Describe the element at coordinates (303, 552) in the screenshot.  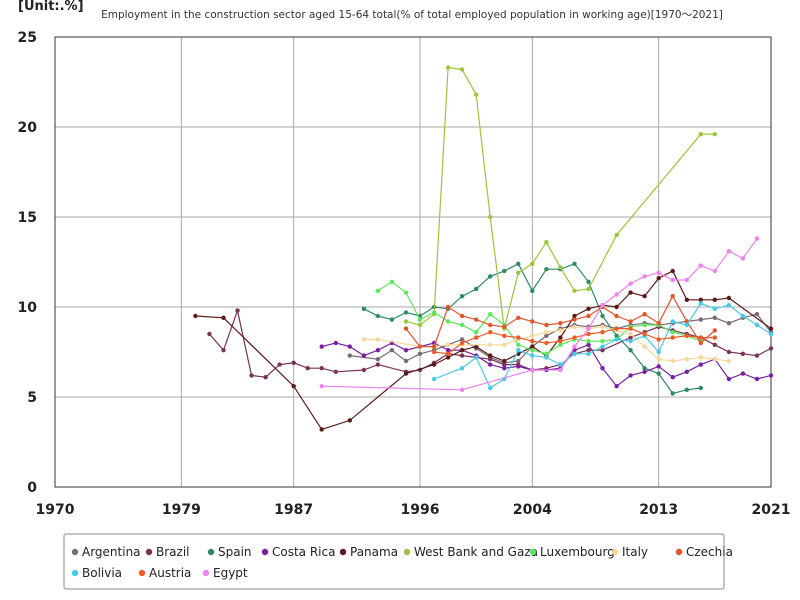
I see `legend-label: Costa Rica` at that location.